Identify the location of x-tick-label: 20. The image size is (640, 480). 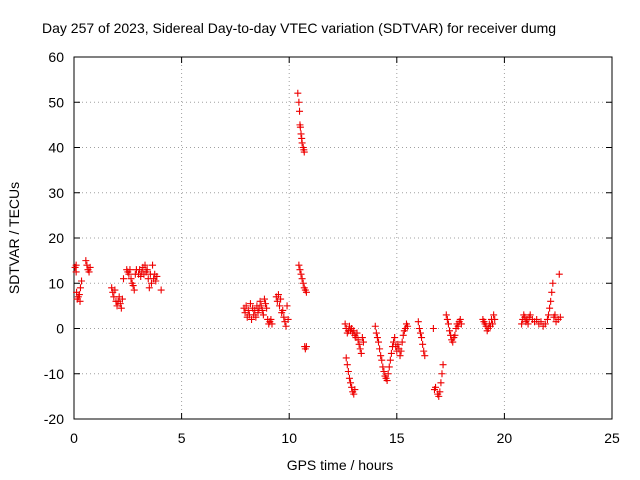
(505, 438).